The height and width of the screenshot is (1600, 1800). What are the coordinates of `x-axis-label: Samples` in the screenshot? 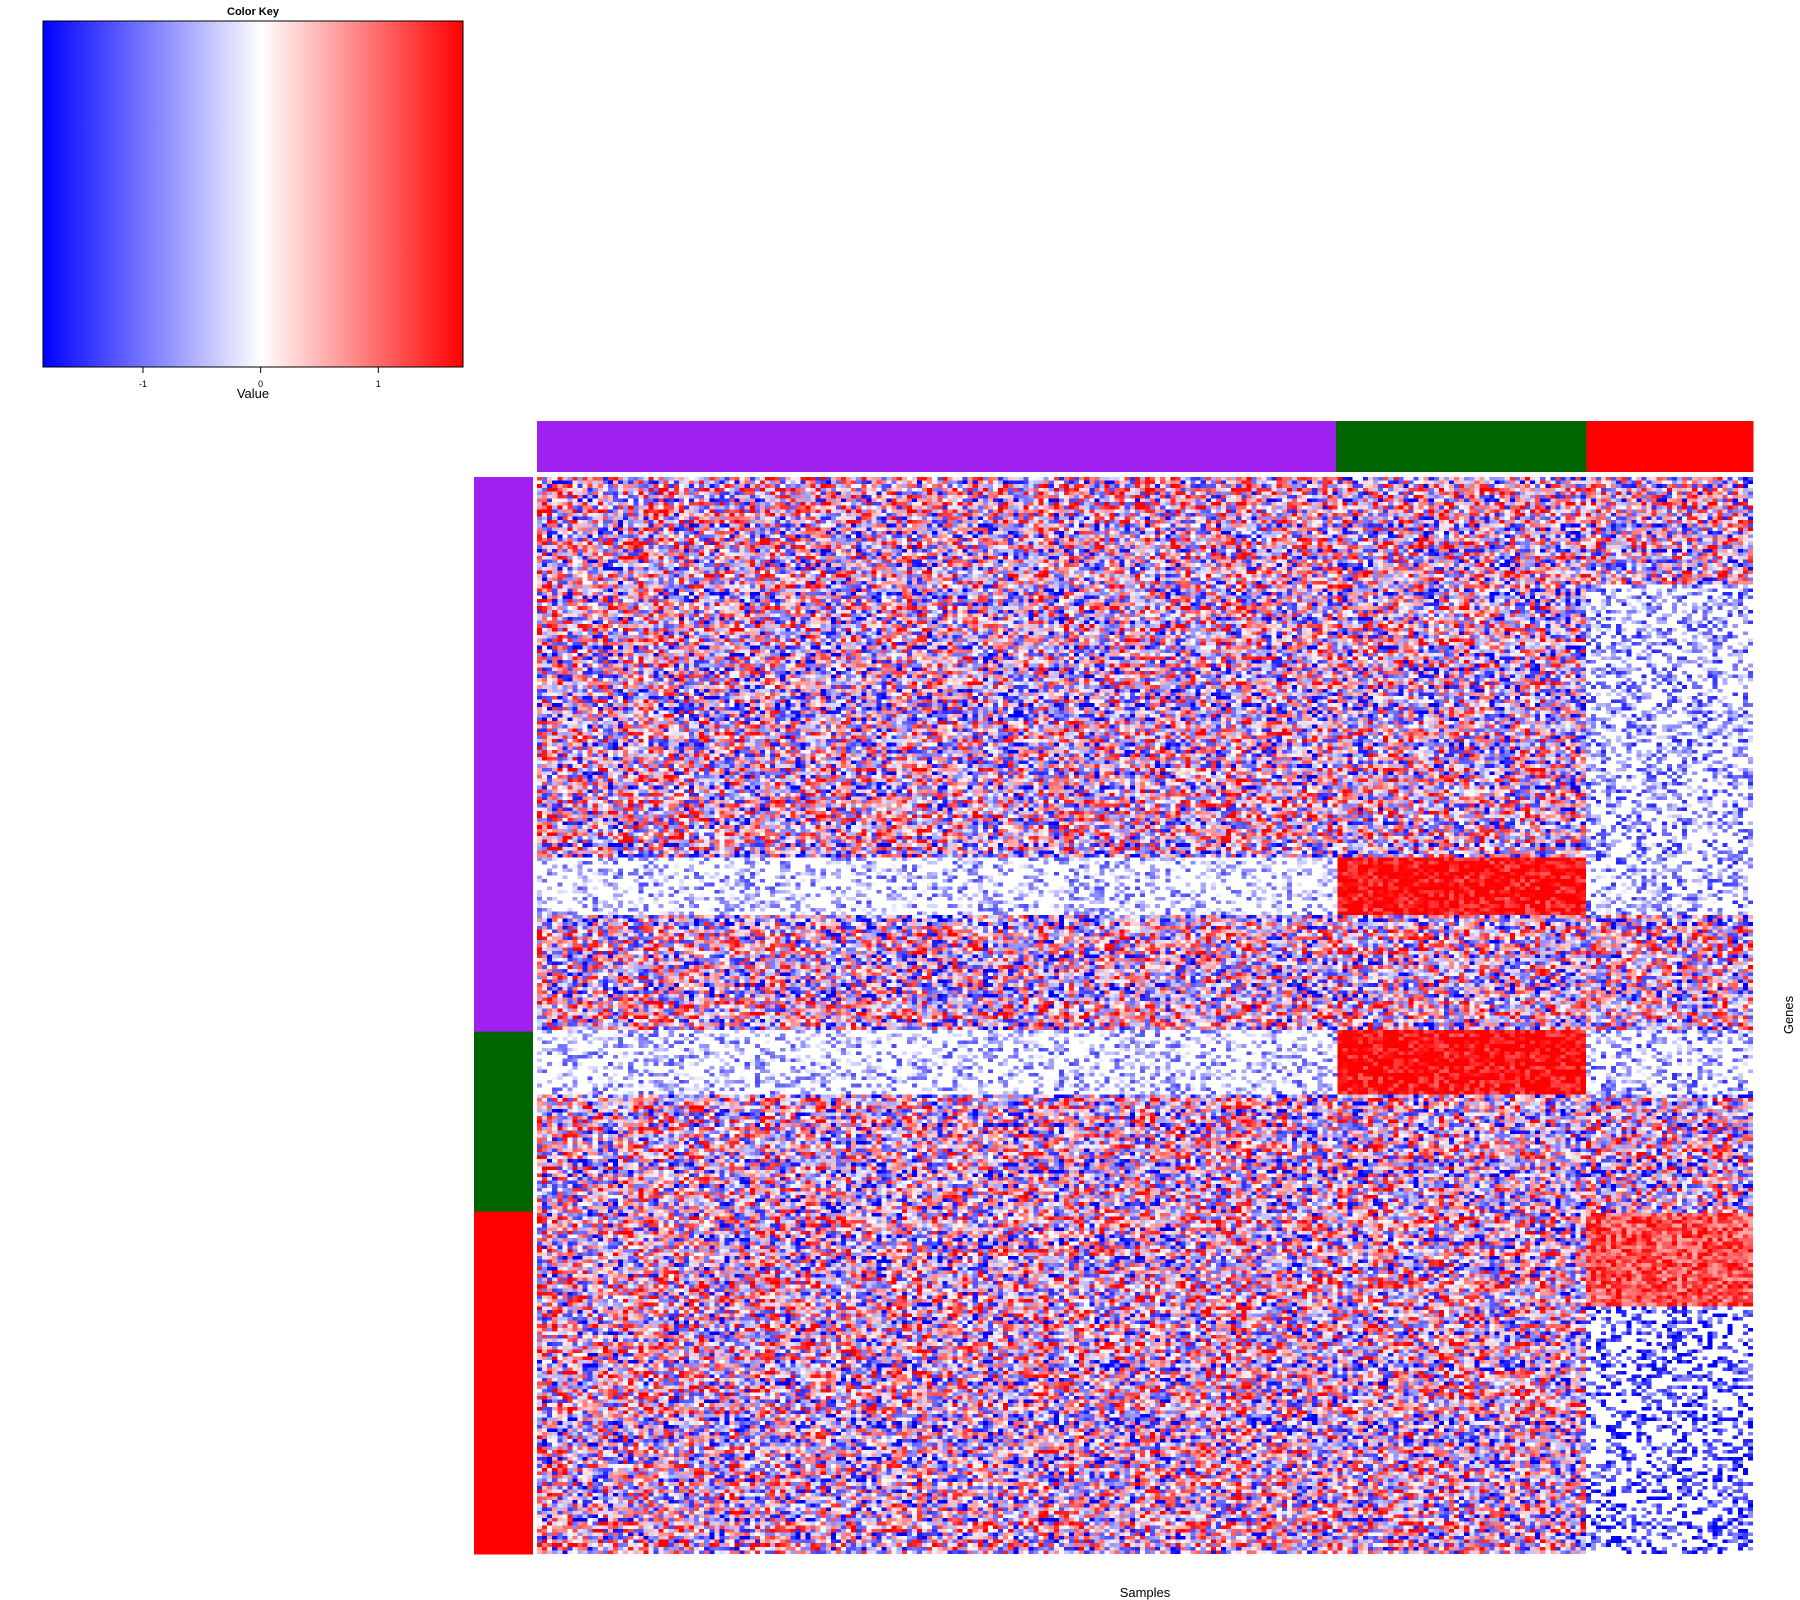 It's located at (1145, 1592).